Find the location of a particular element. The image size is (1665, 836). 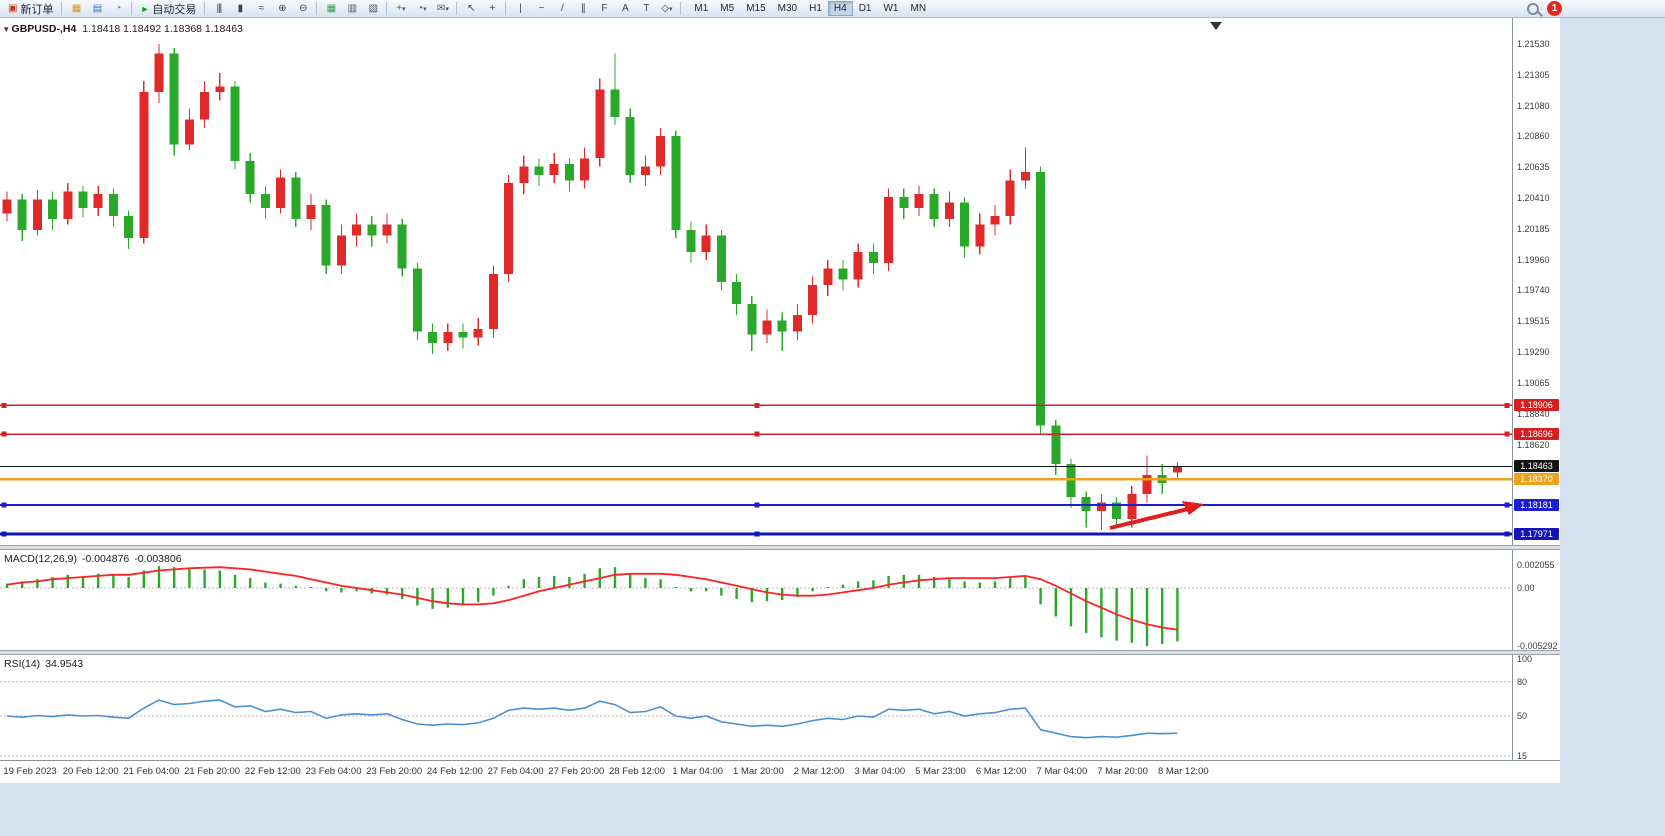

price-line-tag: 1.17971 is located at coordinates (1536, 534).